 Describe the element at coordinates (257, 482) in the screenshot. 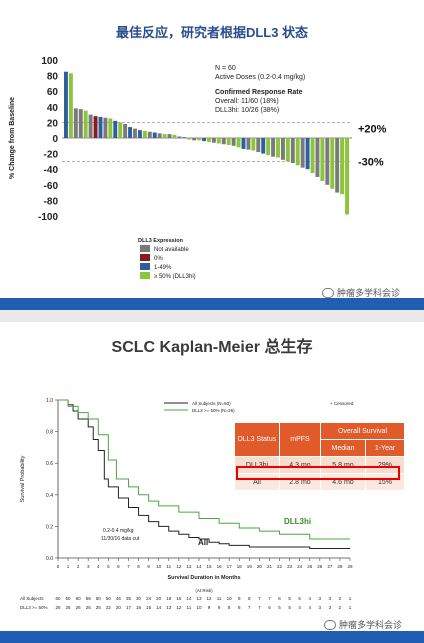

I see `table-cell: All` at that location.